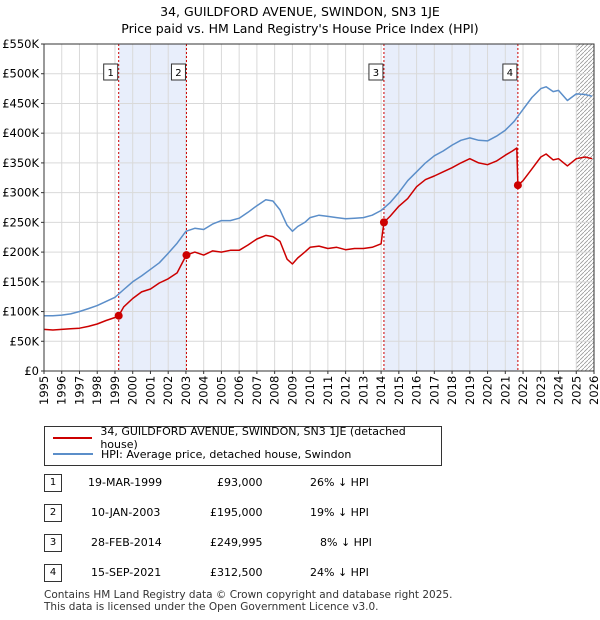 The image size is (600, 620). What do you see at coordinates (399, 390) in the screenshot?
I see `x-tick-label: 2015` at bounding box center [399, 390].